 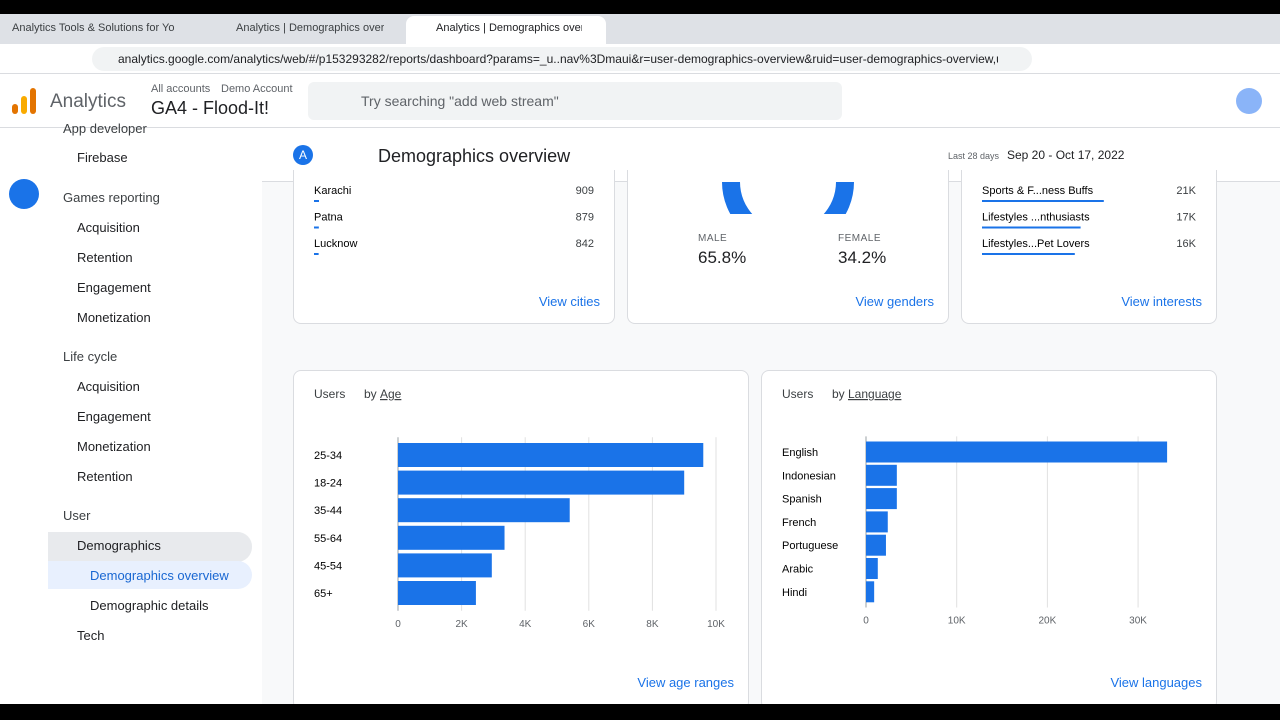 I want to click on nav-item: Demographics, so click(x=119, y=545).